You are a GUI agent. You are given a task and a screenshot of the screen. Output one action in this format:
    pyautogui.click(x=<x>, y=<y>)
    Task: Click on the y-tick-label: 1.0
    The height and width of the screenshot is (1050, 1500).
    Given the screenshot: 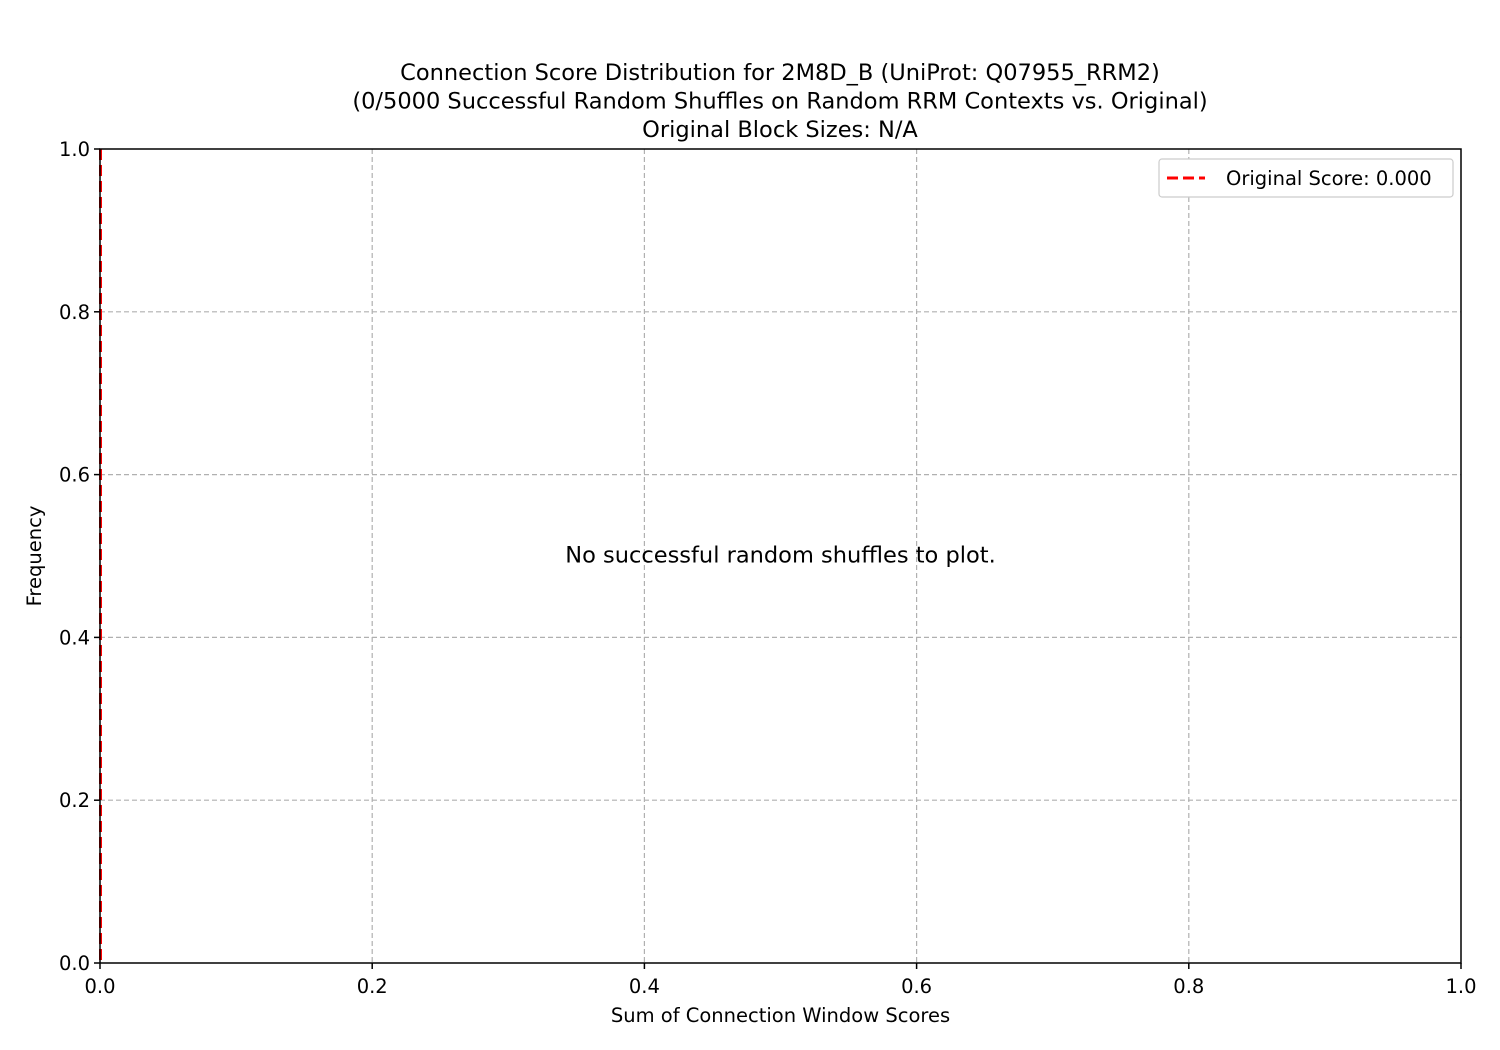 What is the action you would take?
    pyautogui.click(x=74, y=149)
    